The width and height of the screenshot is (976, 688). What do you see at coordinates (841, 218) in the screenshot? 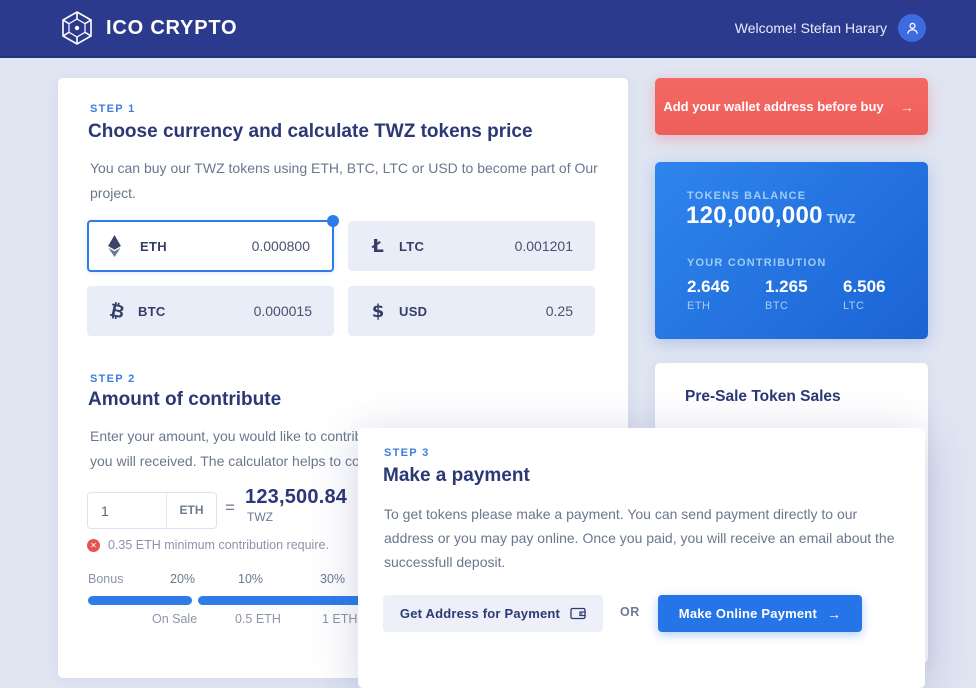
I see `balance-unit: TWZ` at bounding box center [841, 218].